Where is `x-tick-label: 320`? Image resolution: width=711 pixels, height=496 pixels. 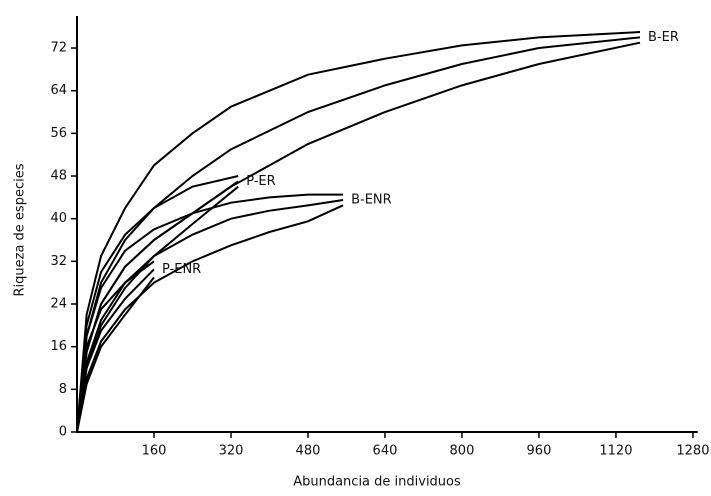
x-tick-label: 320 is located at coordinates (231, 451).